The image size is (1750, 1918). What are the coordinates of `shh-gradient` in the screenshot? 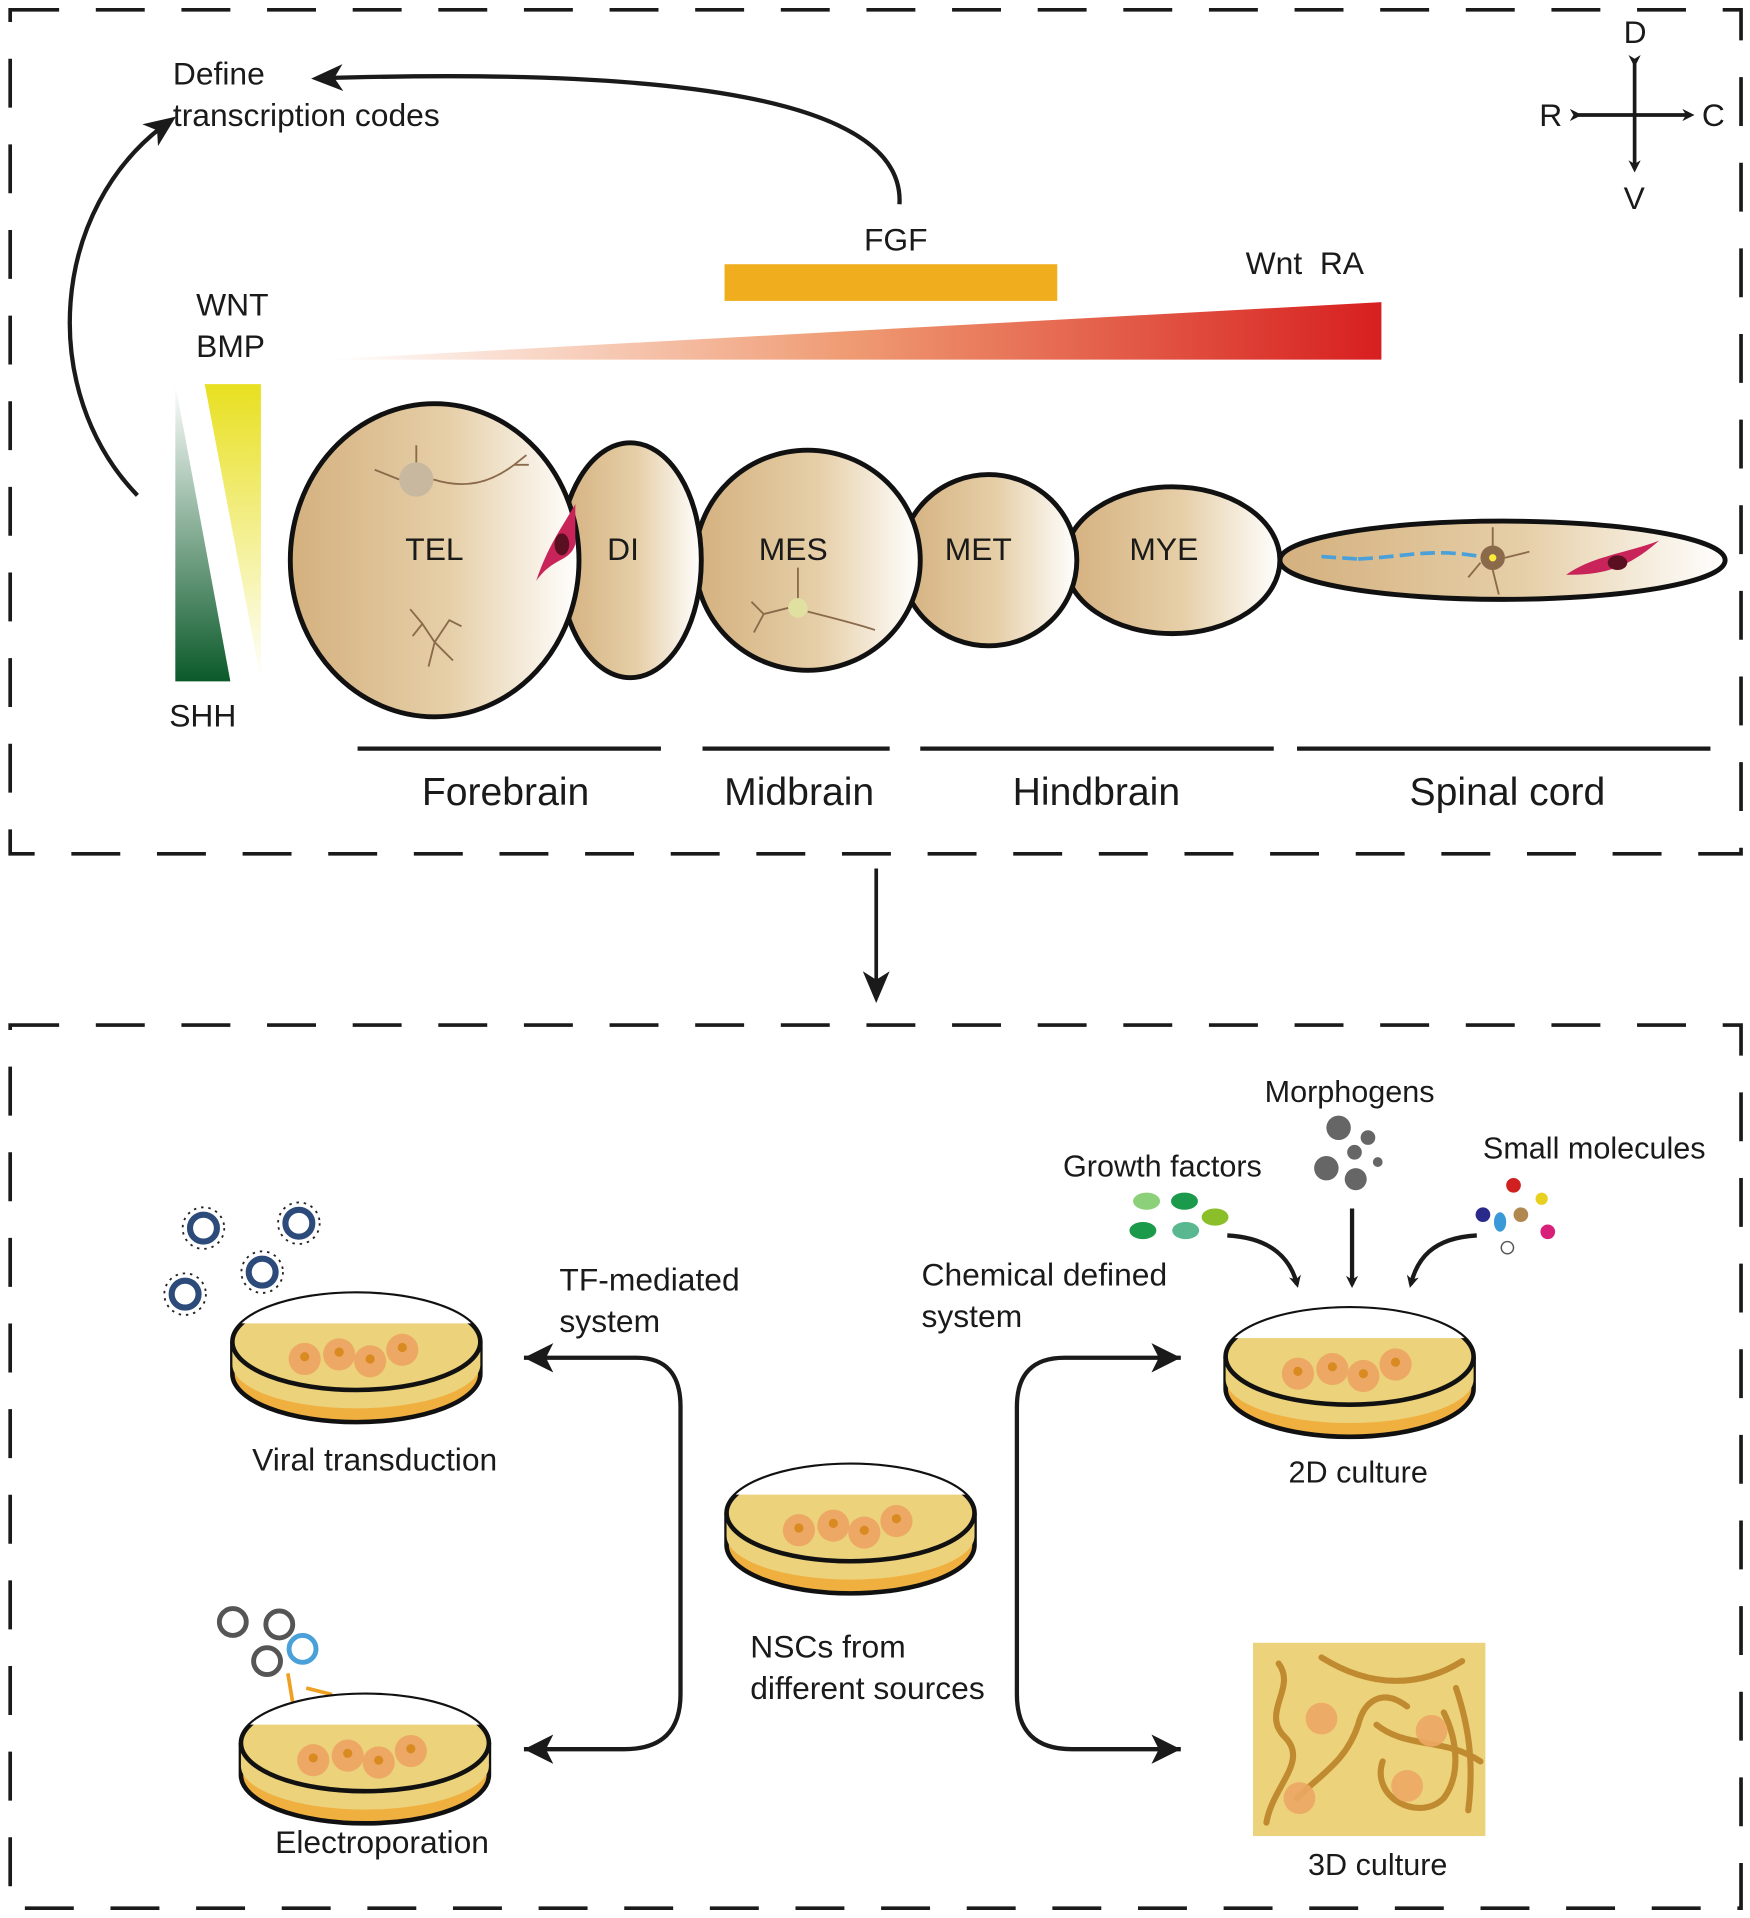 It's located at (203, 533).